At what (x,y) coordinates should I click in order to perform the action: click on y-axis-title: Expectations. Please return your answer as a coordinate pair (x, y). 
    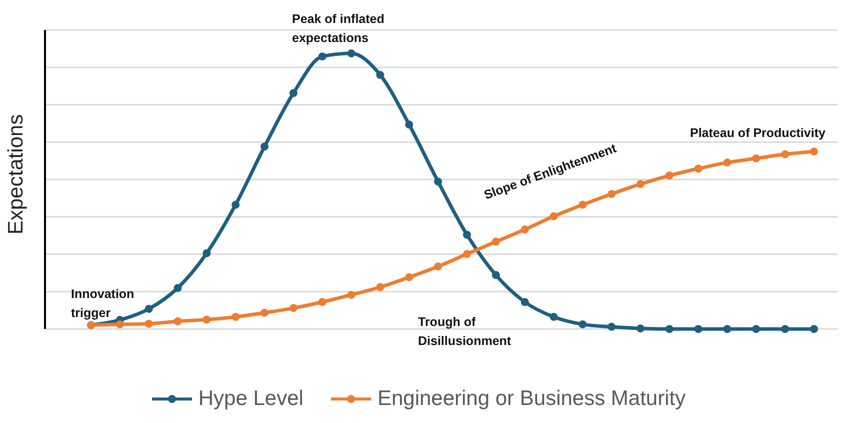
    Looking at the image, I should click on (16, 174).